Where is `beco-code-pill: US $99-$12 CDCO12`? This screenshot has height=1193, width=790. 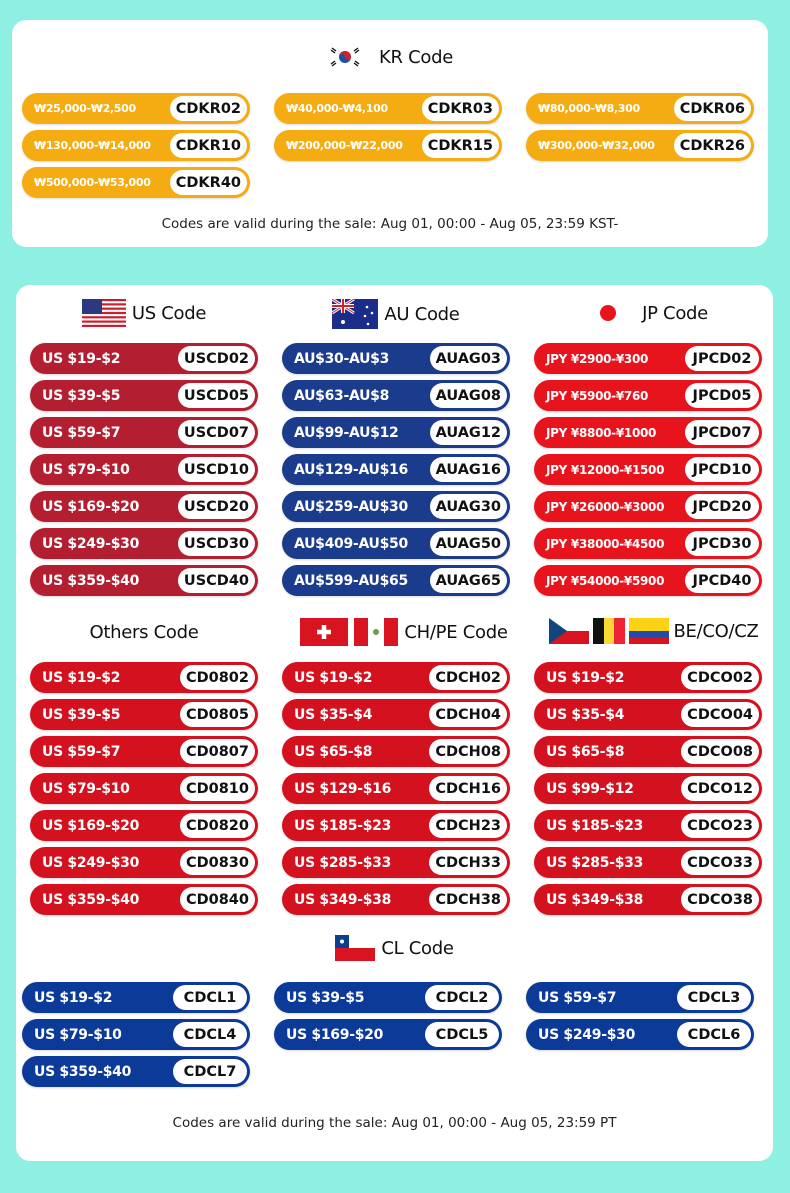
beco-code-pill: US $99-$12 CDCO12 is located at coordinates (648, 788).